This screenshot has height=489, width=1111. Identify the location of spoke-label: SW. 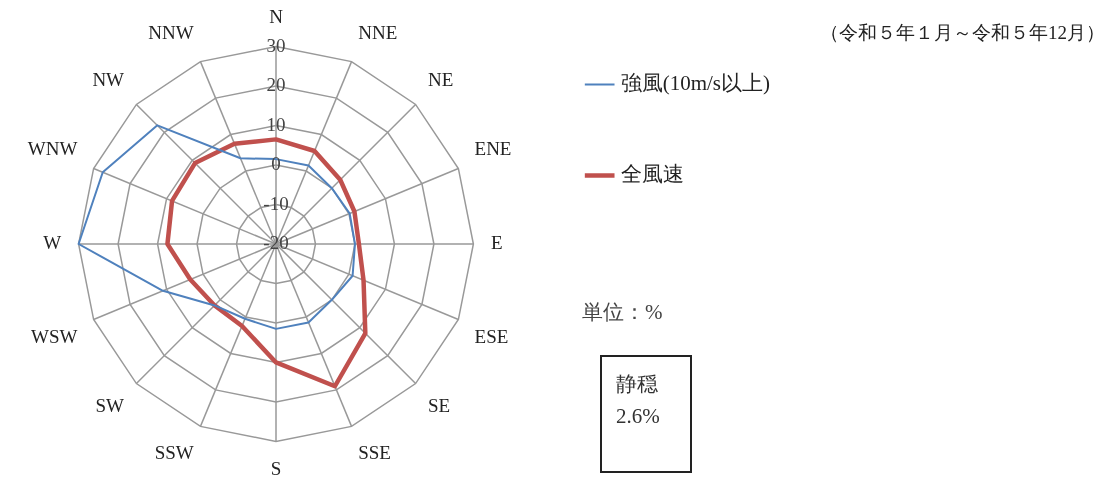
(110, 406).